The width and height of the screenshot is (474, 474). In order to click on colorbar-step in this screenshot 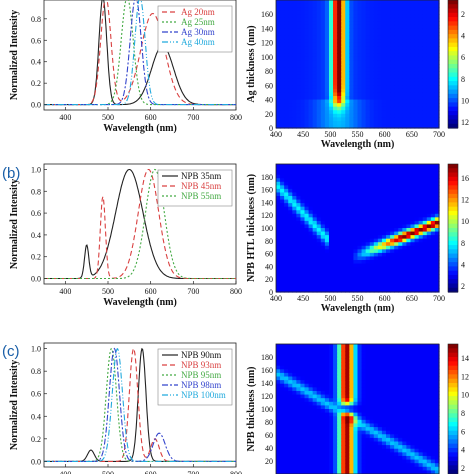, I will do `click(453, 437)`.